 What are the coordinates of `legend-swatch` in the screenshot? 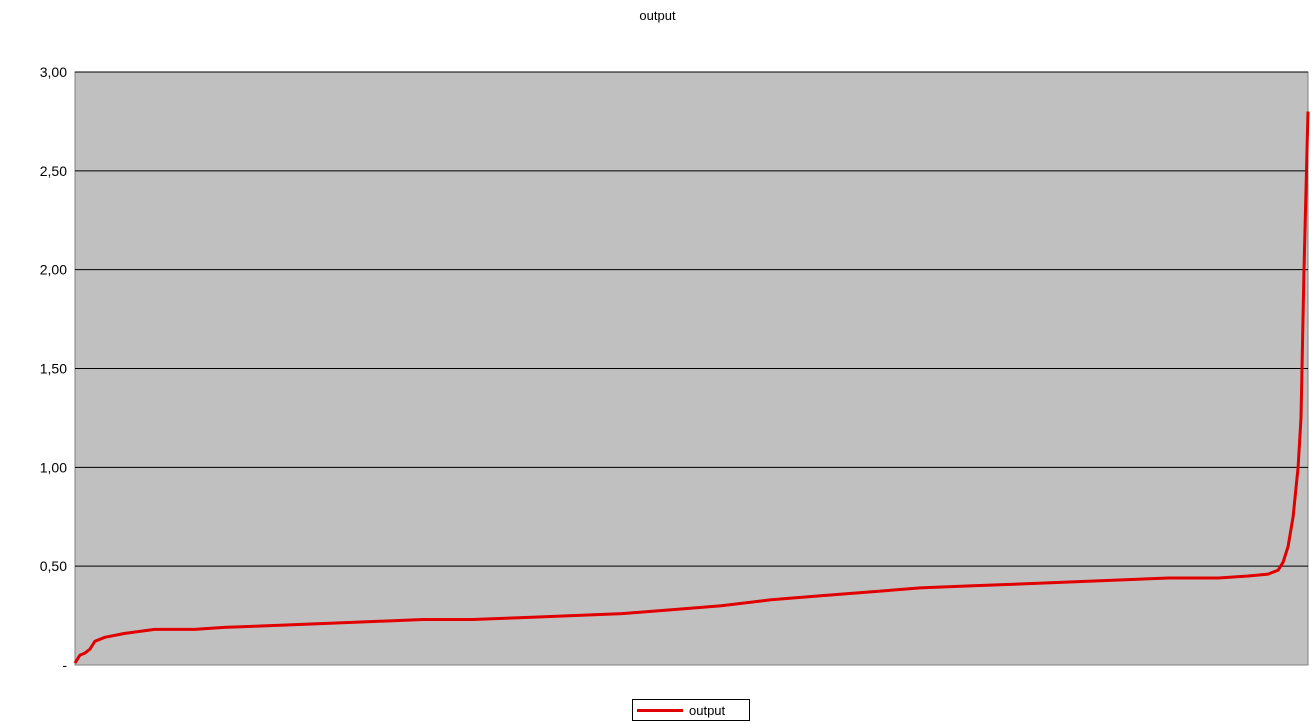 It's located at (660, 710).